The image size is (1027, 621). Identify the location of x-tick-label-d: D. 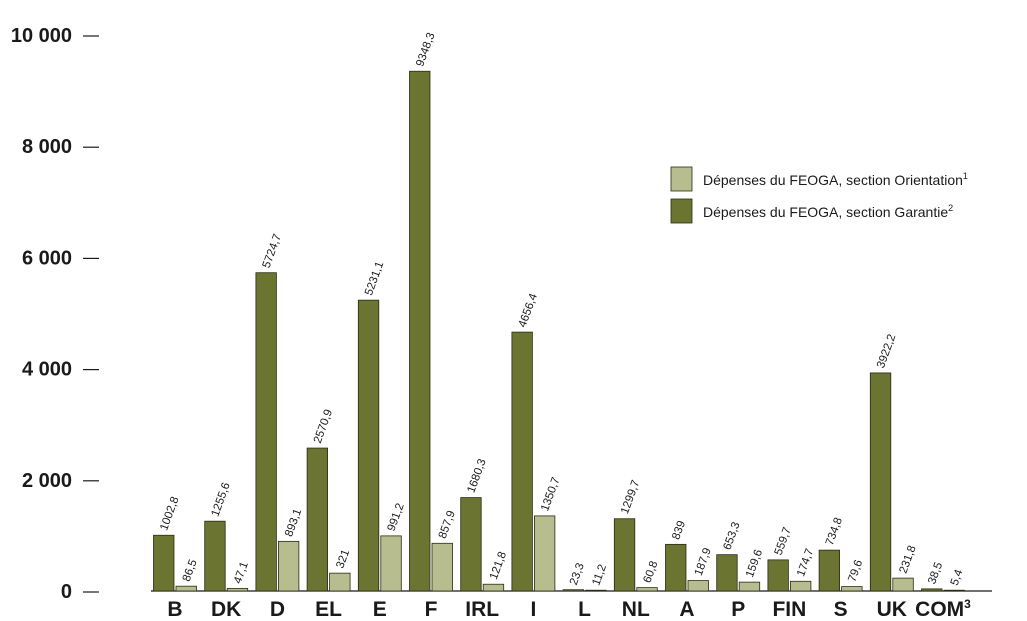
(277, 609).